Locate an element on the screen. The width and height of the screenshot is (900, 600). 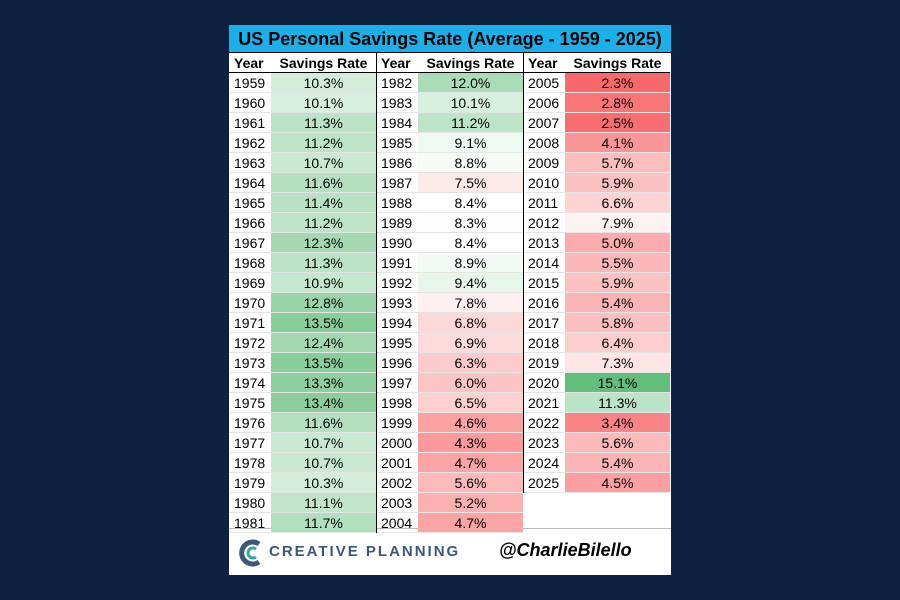
year-cell: 1978 is located at coordinates (250, 463).